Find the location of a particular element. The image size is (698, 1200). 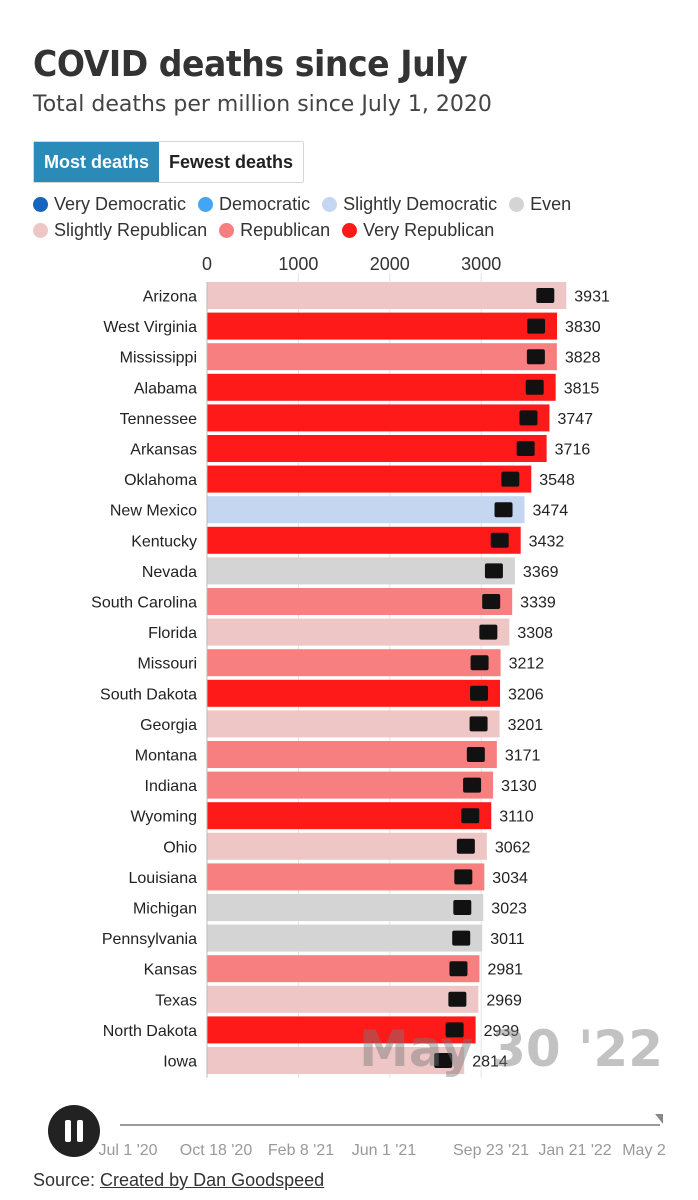

category-label: Wyoming is located at coordinates (163, 817).